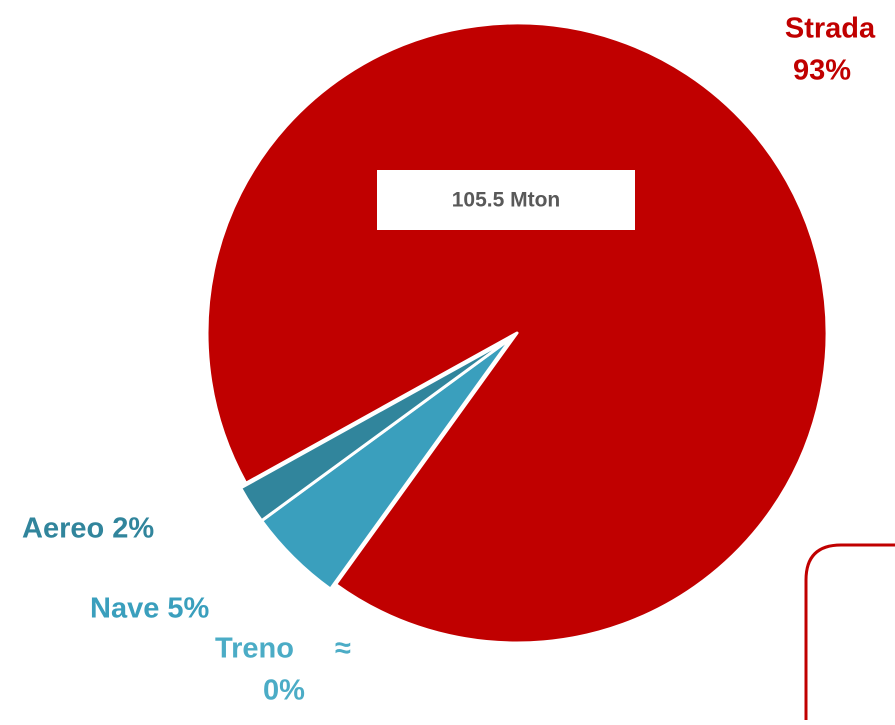  What do you see at coordinates (376, 429) in the screenshot?
I see `pie-slice` at bounding box center [376, 429].